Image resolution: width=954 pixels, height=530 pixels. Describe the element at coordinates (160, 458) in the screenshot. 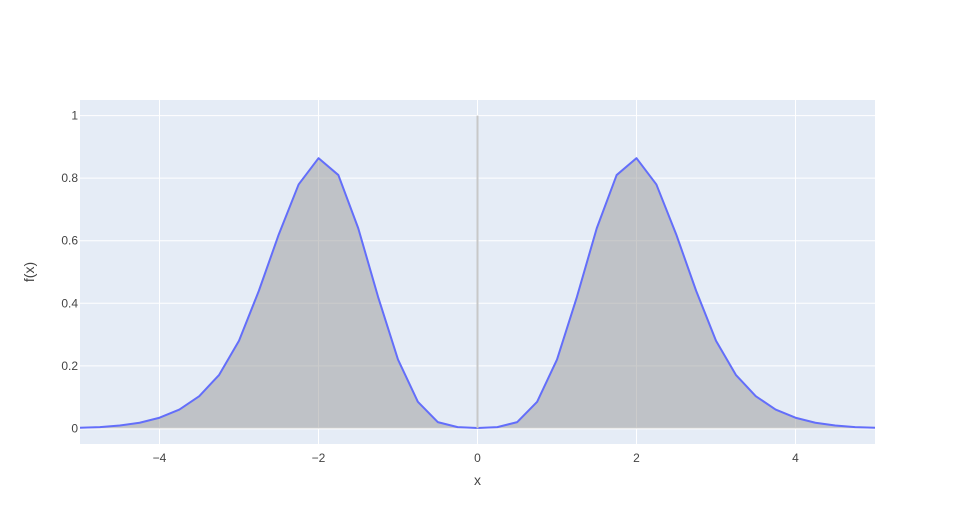

I see `x-tick-label-0: −4` at that location.